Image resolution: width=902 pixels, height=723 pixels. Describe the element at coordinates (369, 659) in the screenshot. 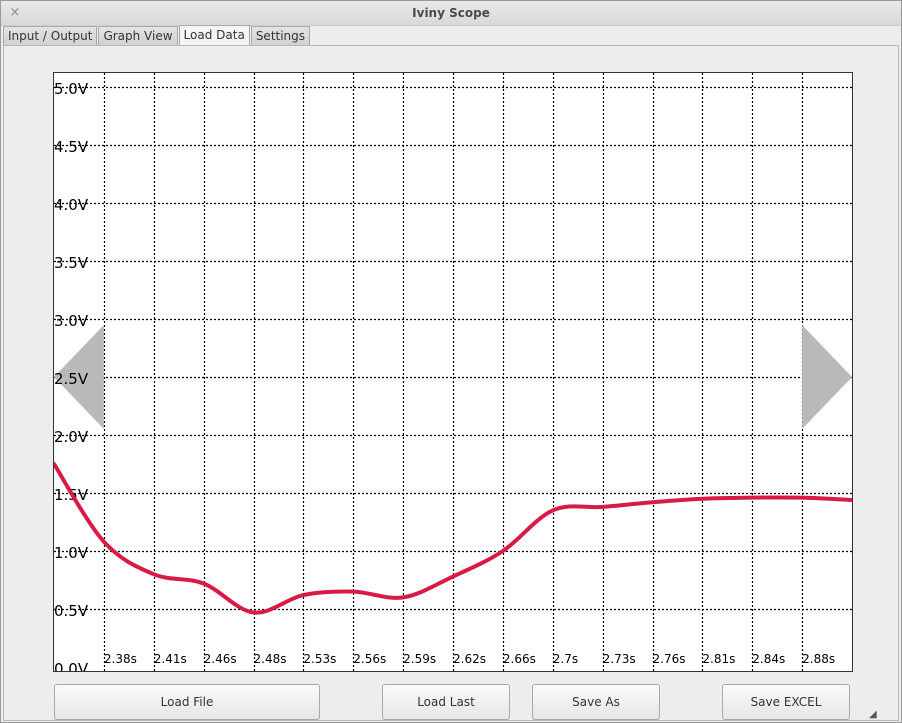

I see `x-tick-label: 2.56s` at that location.